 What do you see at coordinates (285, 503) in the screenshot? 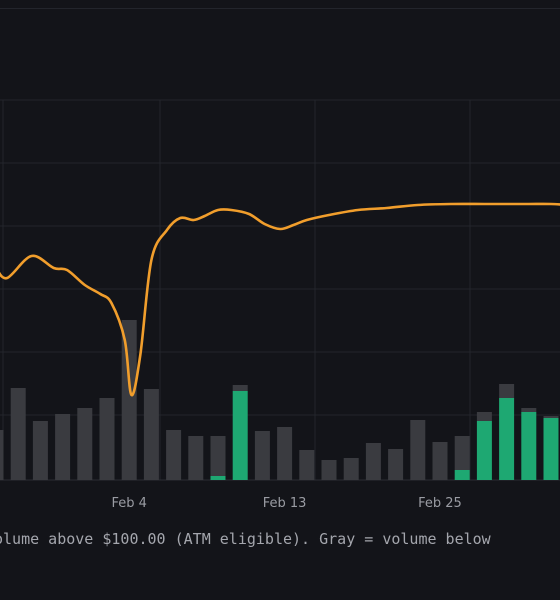
I see `x-tick-label: Feb 13` at bounding box center [285, 503].